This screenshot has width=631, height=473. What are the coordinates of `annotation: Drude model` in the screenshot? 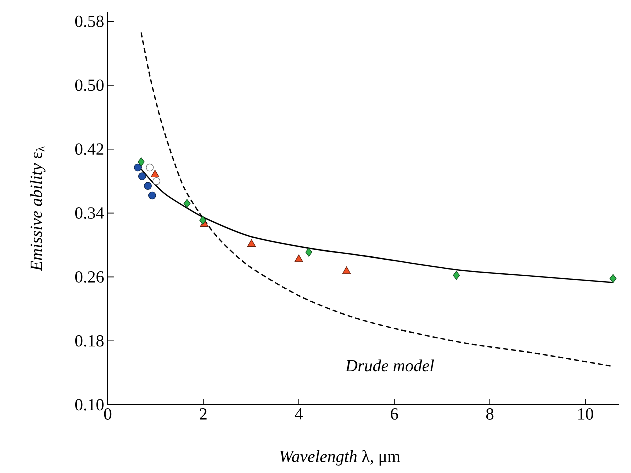 It's located at (389, 366).